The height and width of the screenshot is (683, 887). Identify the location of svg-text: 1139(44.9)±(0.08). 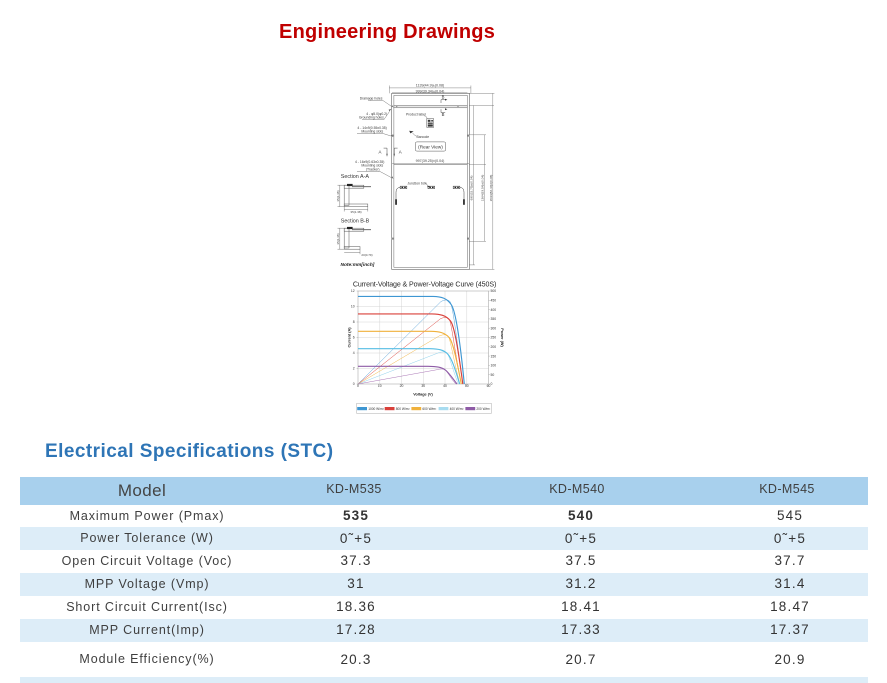
(430, 86).